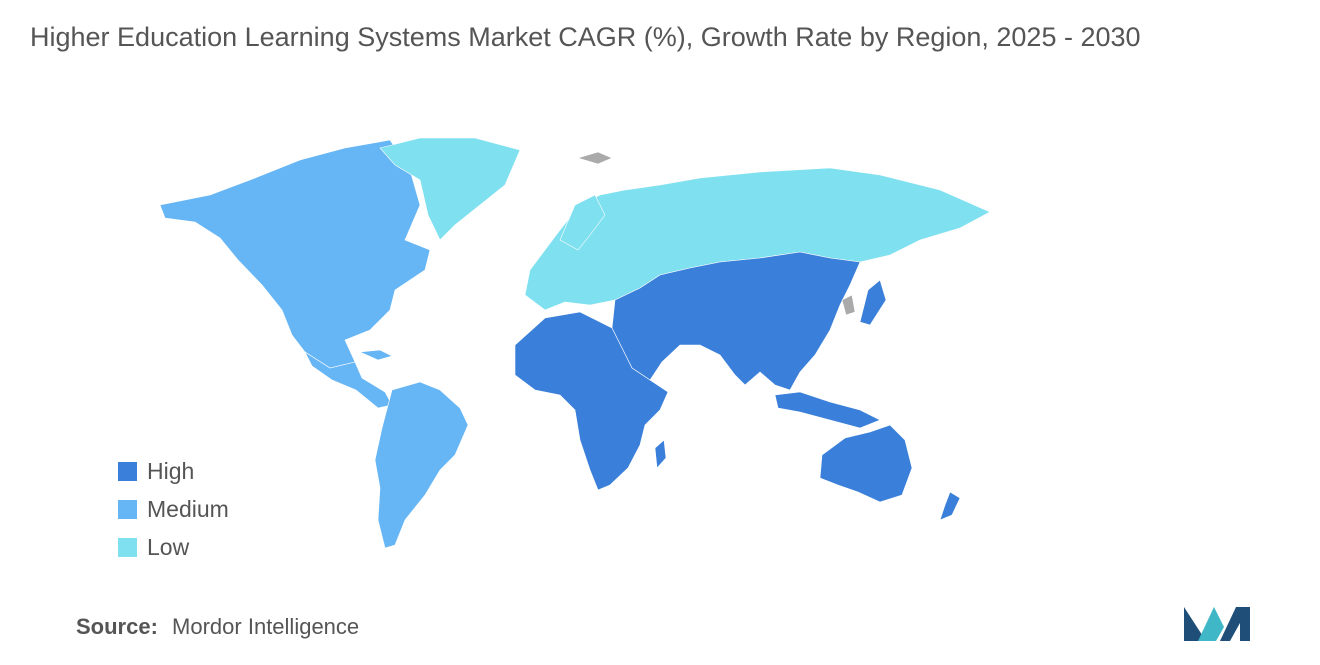 This screenshot has width=1320, height=665. What do you see at coordinates (848, 305) in the screenshot?
I see `region-no-data-korea` at bounding box center [848, 305].